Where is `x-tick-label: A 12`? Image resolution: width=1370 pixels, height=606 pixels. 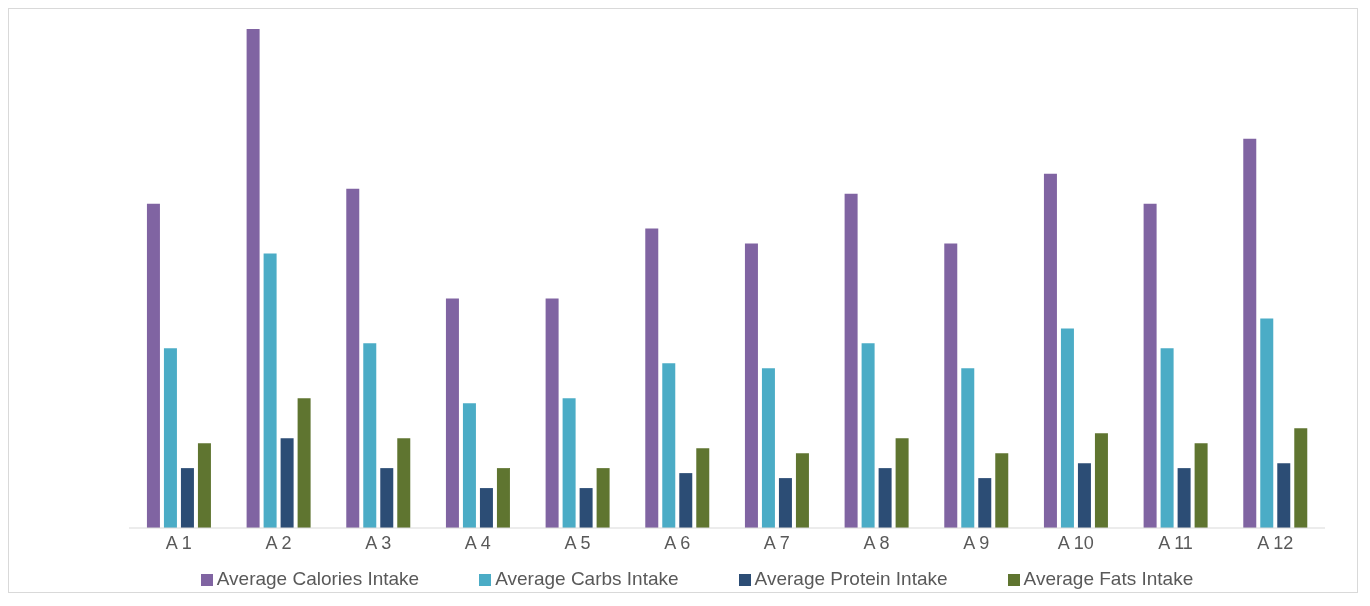
x-tick-label: A 12 is located at coordinates (1275, 542).